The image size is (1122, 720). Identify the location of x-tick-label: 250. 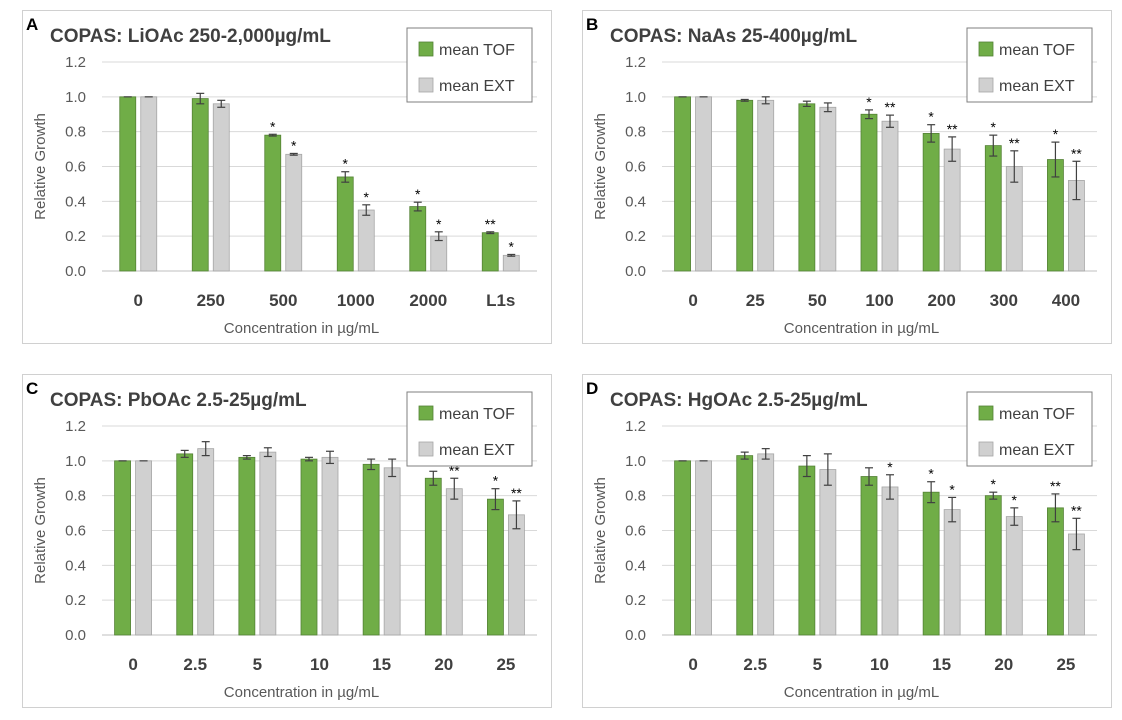
(211, 300).